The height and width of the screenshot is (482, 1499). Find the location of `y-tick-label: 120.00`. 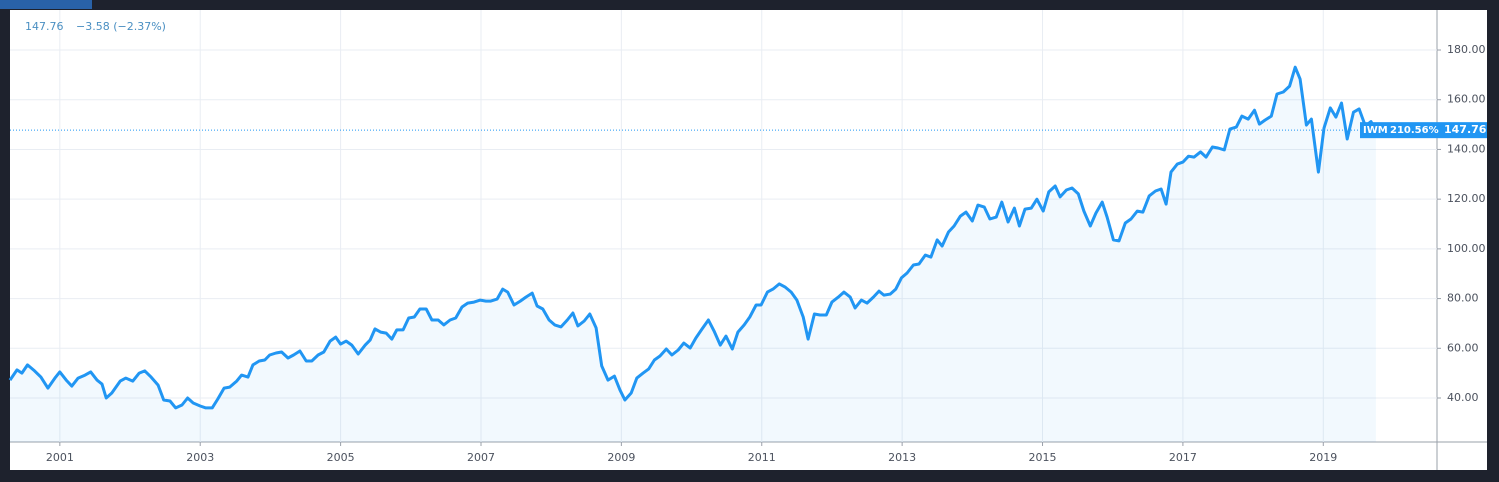

y-tick-label: 120.00 is located at coordinates (1466, 198).